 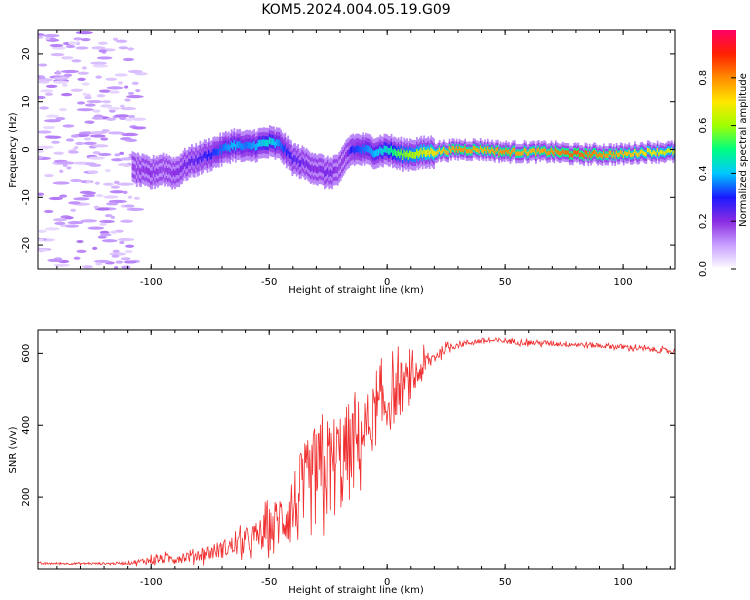 What do you see at coordinates (703, 269) in the screenshot?
I see `colorbar-tick-label: 0.0` at bounding box center [703, 269].